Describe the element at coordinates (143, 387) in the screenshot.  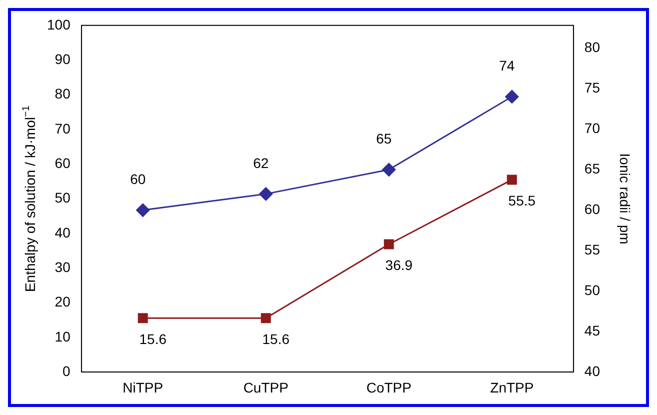
I see `x-tick-label: NiTPP` at that location.